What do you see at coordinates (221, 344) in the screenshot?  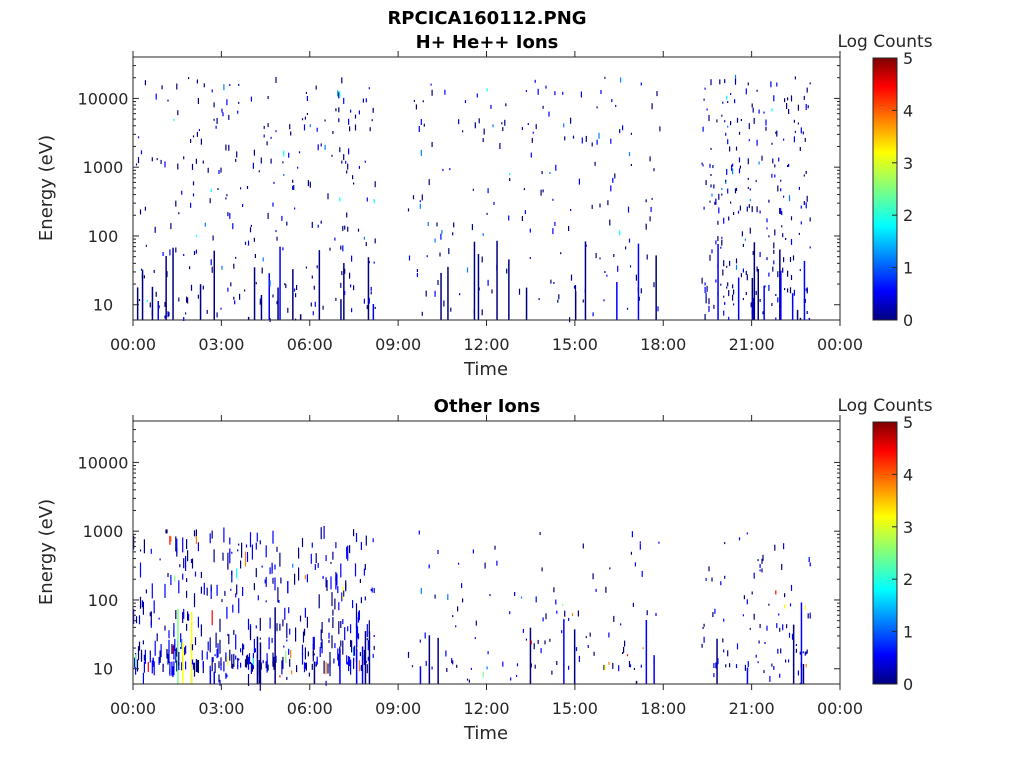 I see `x-tick-label: 03:00` at bounding box center [221, 344].